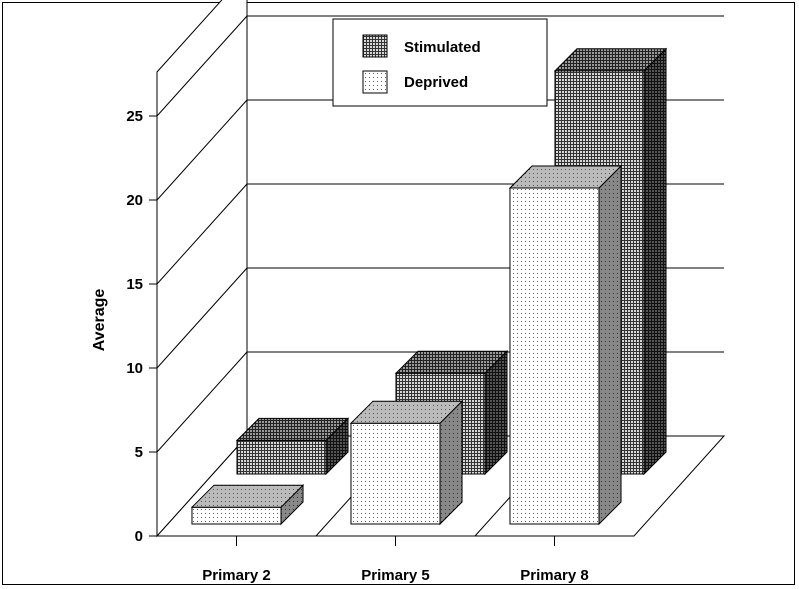 The height and width of the screenshot is (589, 799). I want to click on y-tick-label: 10, so click(134, 368).